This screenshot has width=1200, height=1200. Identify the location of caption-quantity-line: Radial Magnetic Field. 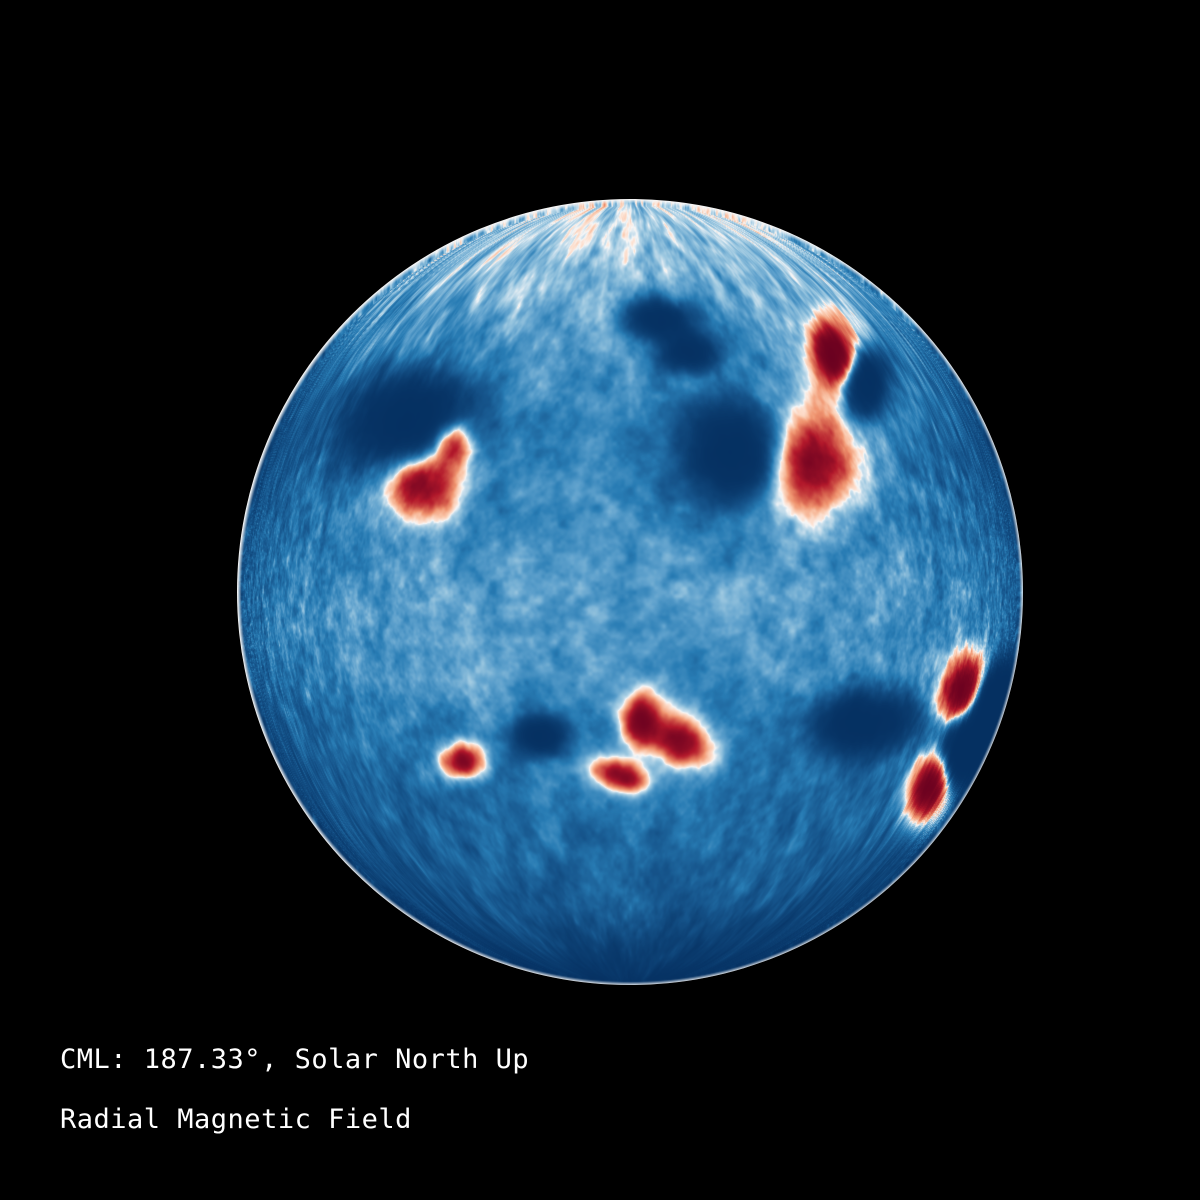
(236, 1119).